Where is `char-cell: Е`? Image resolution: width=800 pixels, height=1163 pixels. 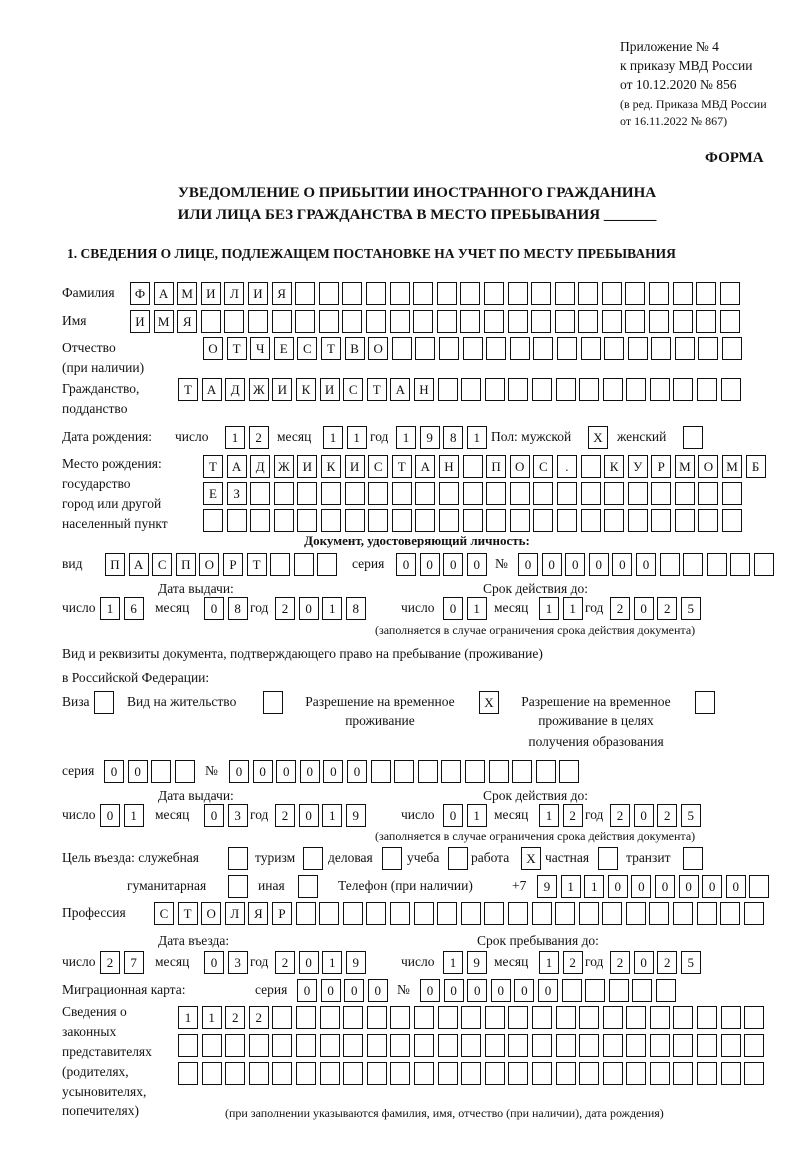 char-cell: Е is located at coordinates (283, 348).